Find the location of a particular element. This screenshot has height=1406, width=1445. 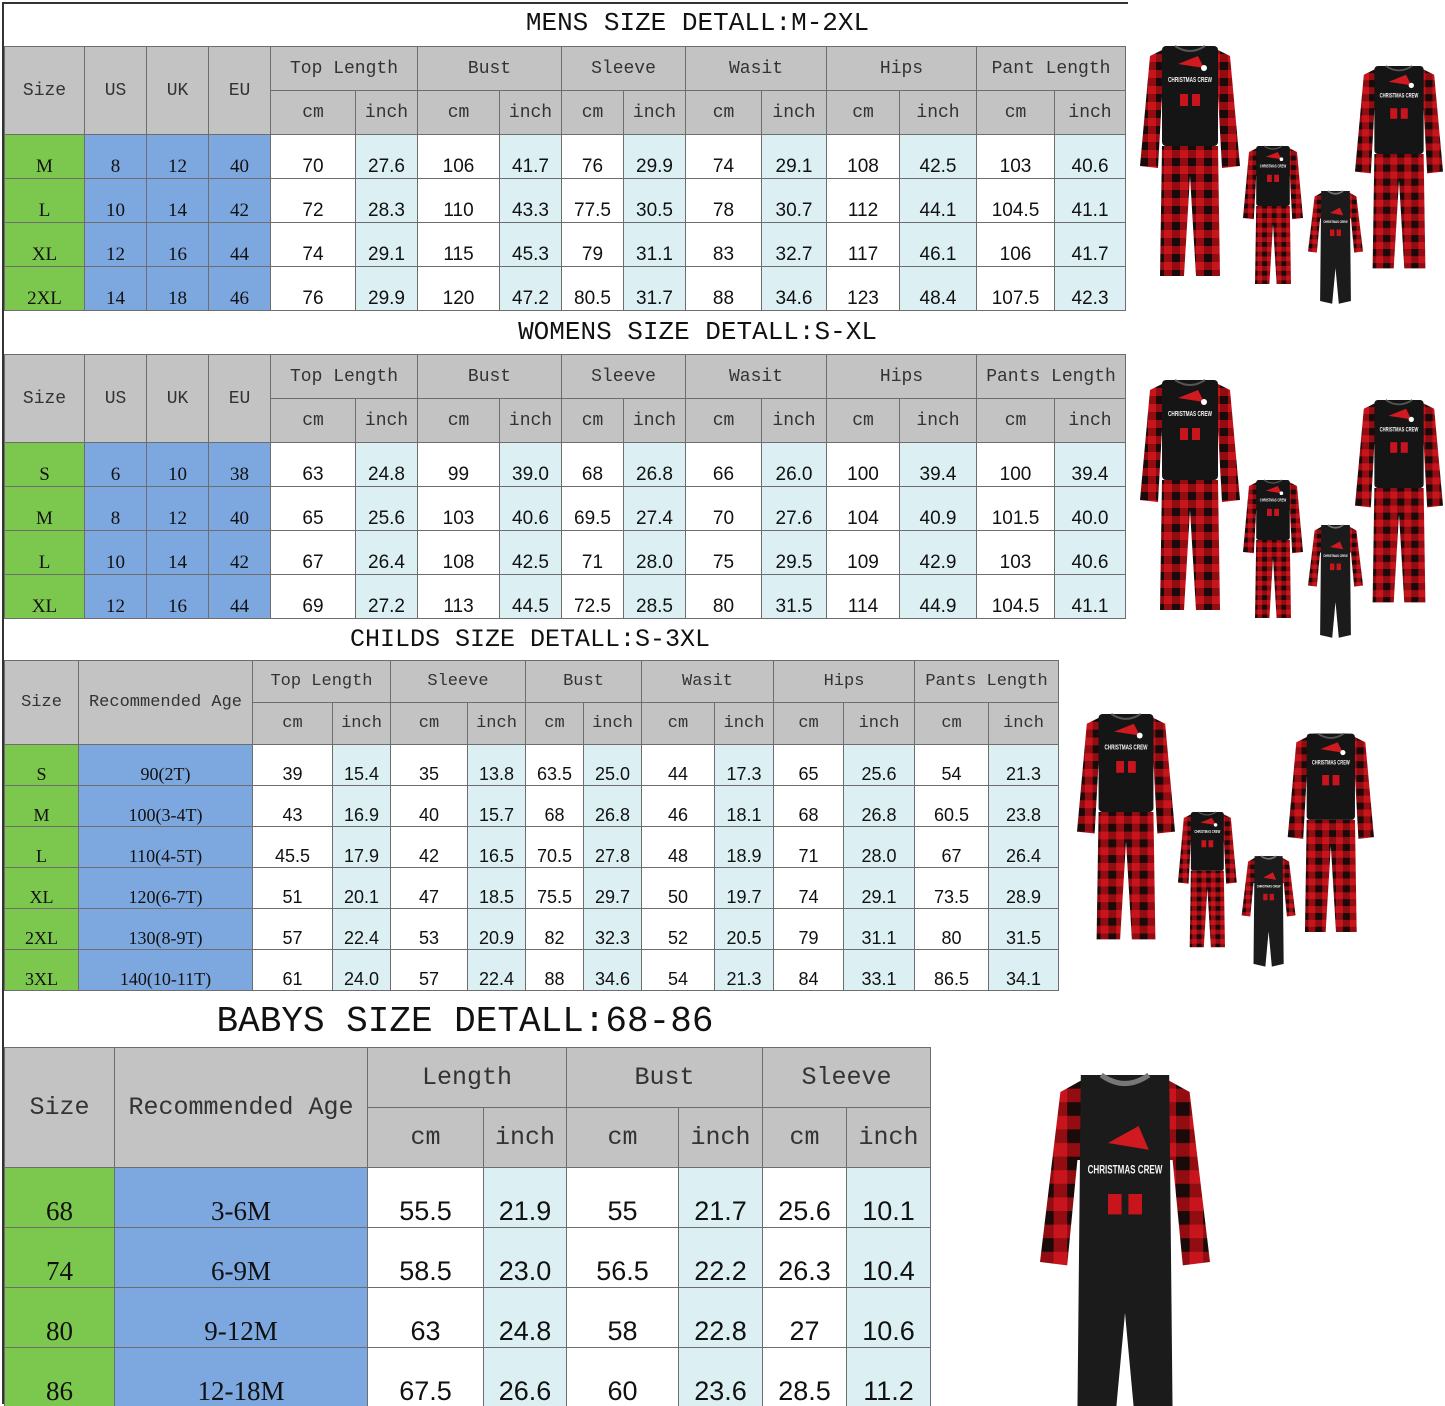

inch-cell: 10.1 is located at coordinates (889, 1197).